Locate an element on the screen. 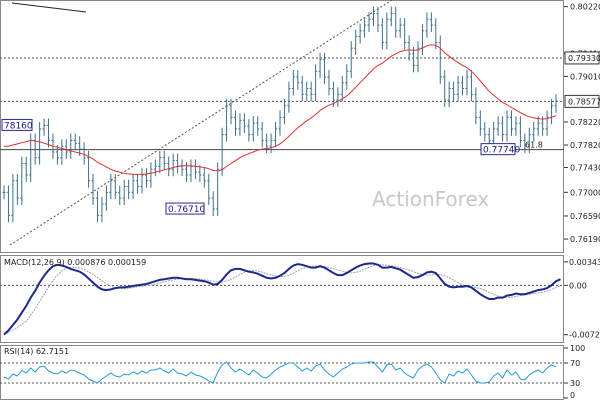 The image size is (600, 400). price-tag-label: 0.78577 is located at coordinates (584, 101).